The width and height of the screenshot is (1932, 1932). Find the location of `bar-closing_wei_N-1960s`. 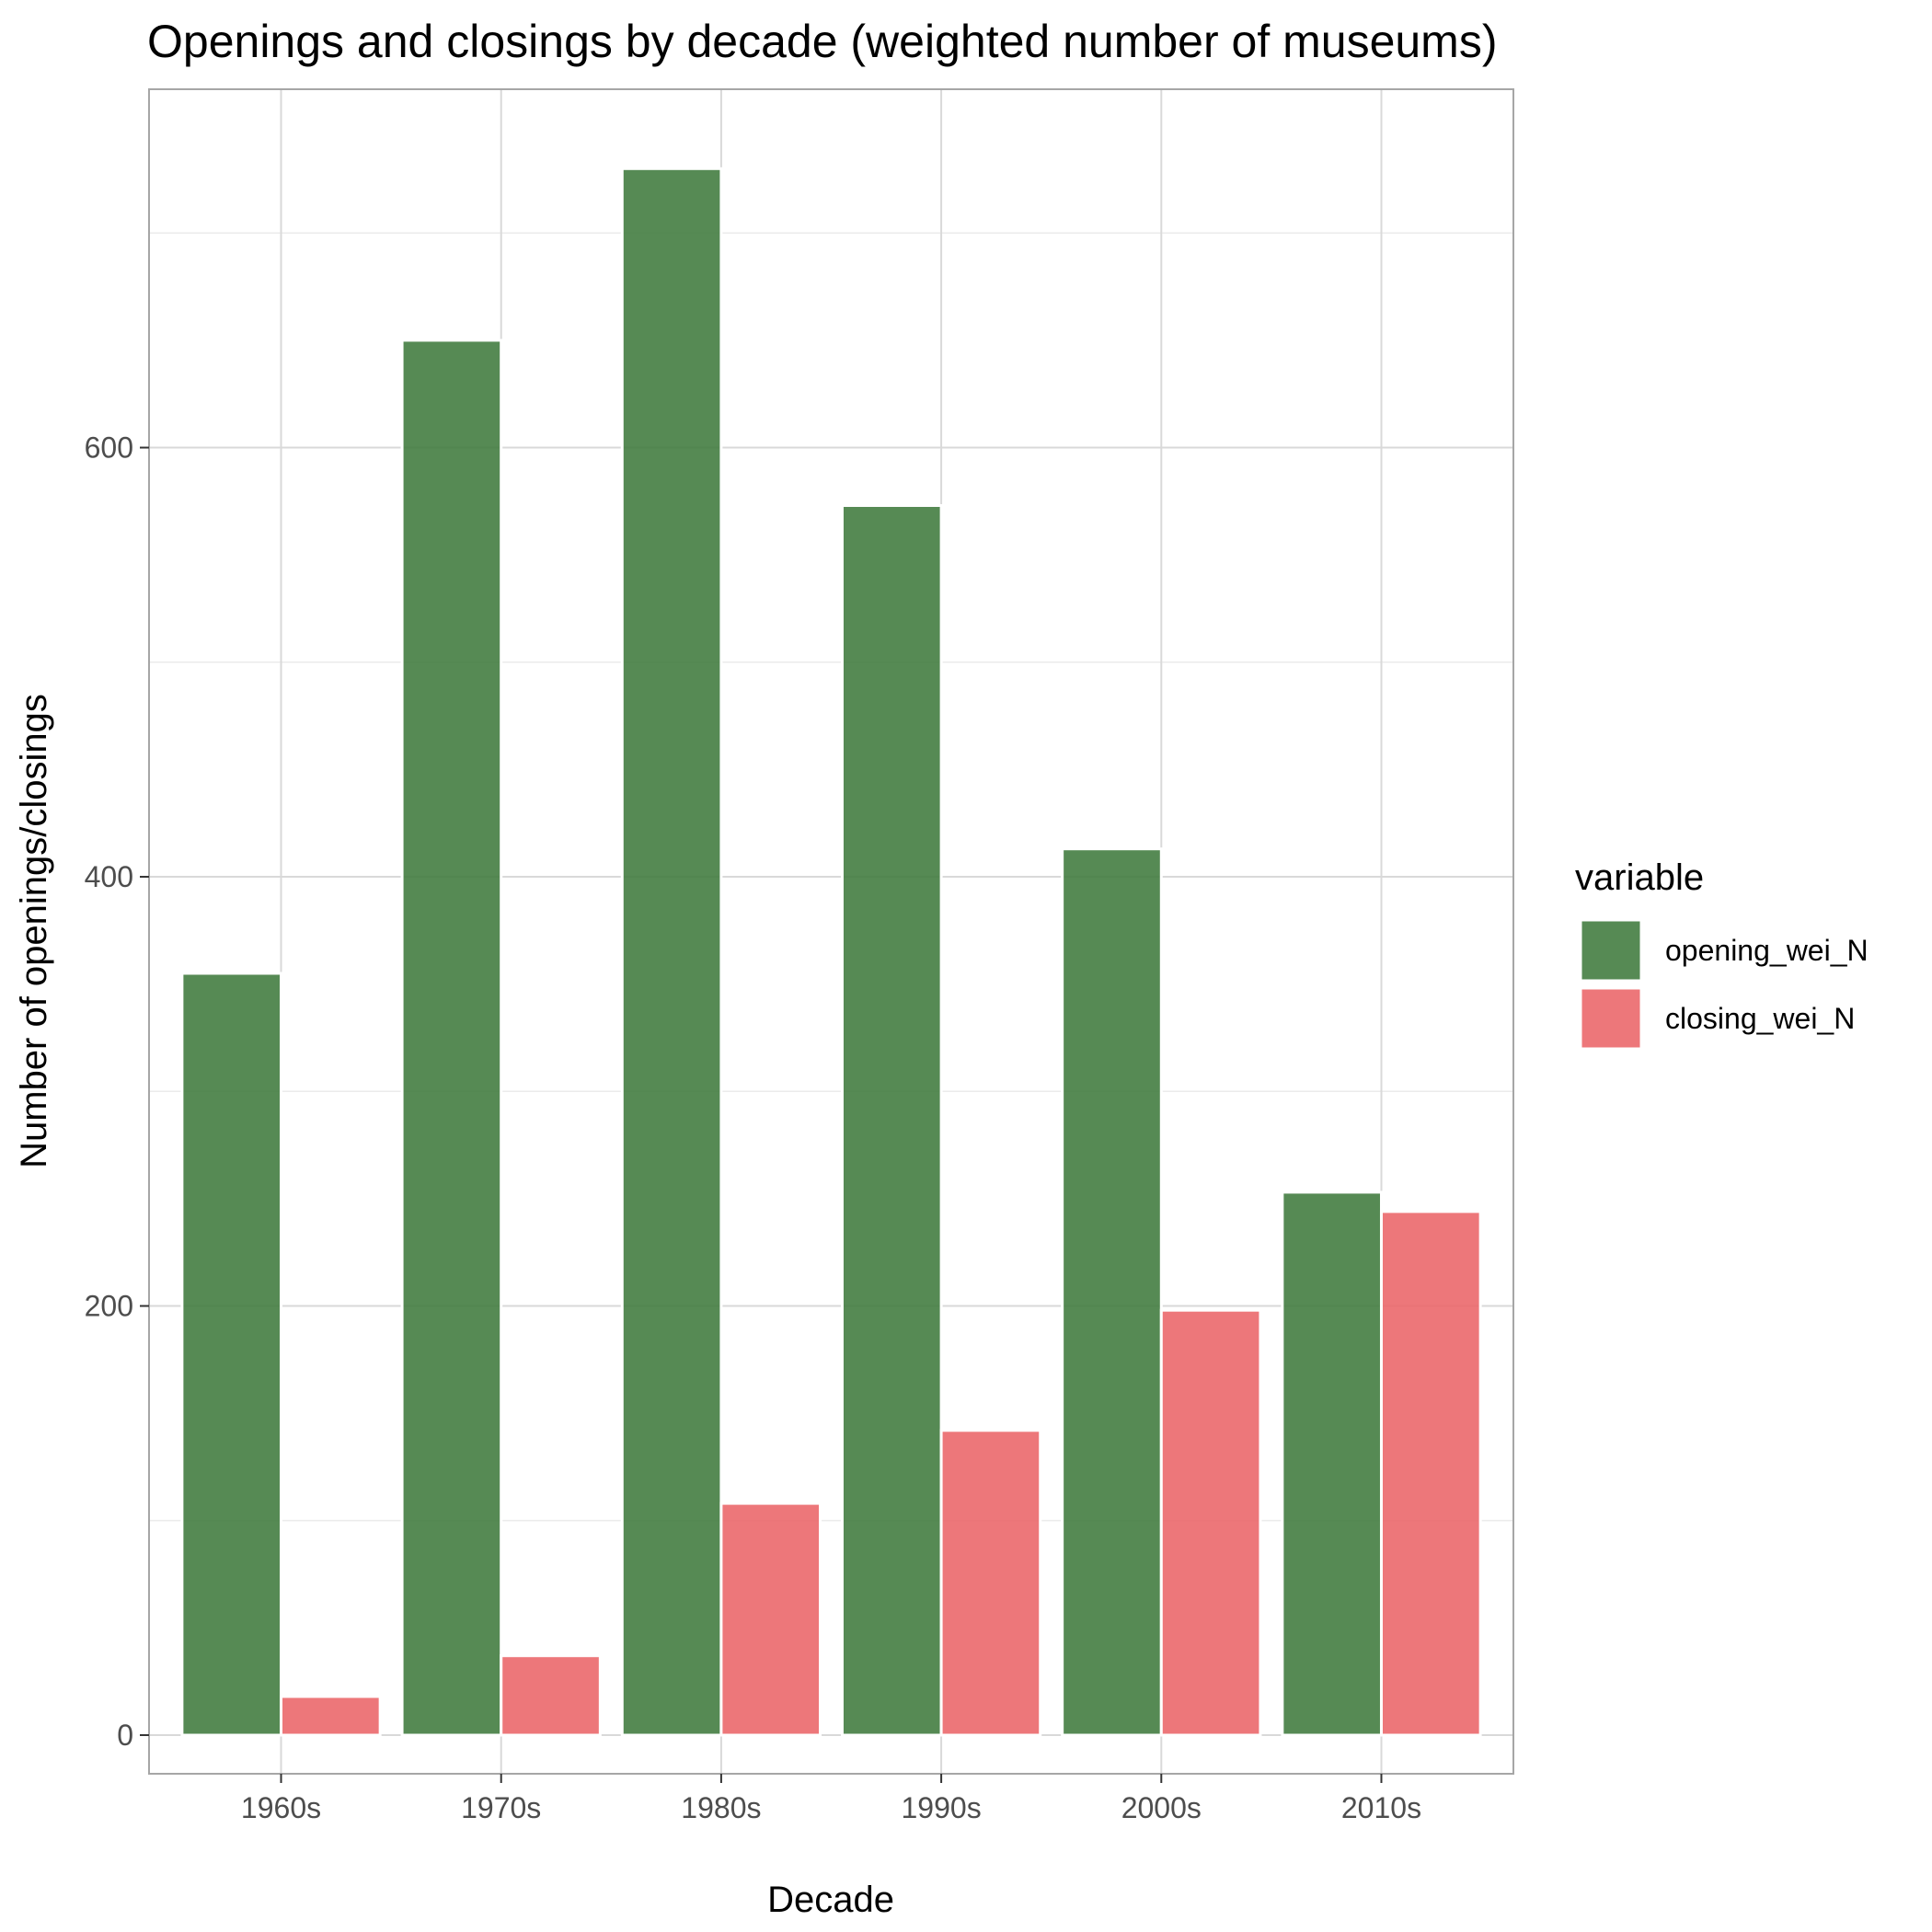

bar-closing_wei_N-1960s is located at coordinates (331, 1716).